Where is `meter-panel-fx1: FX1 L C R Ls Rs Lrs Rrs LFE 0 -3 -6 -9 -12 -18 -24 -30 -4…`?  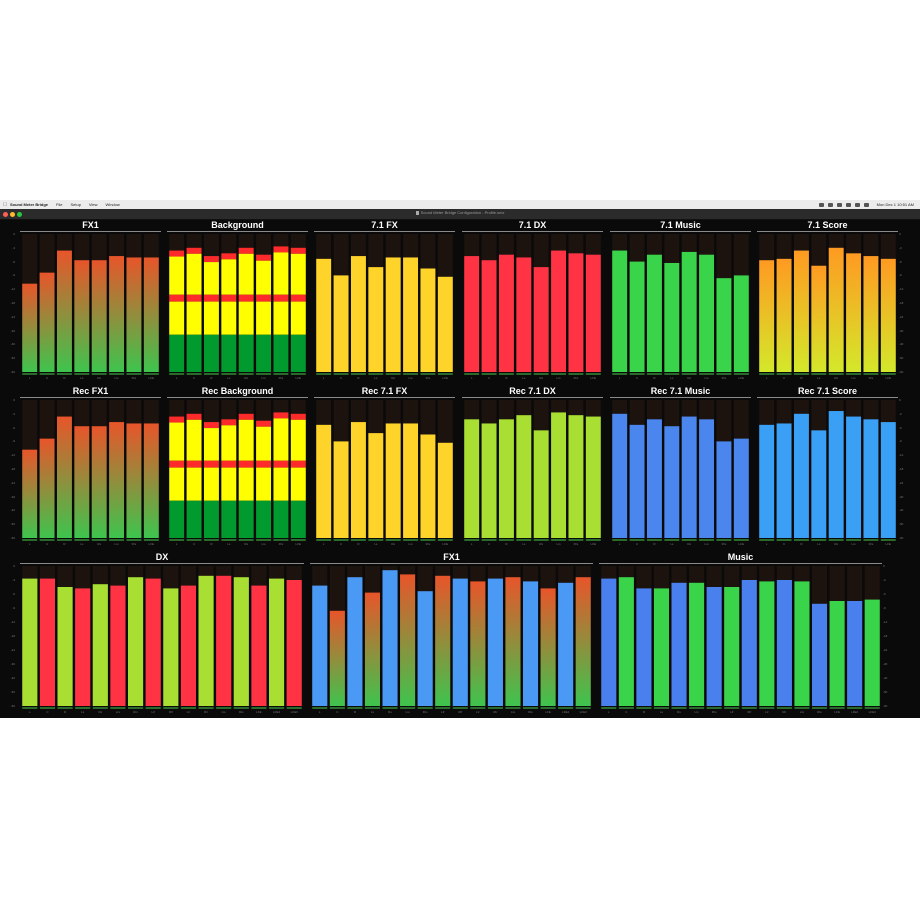
meter-panel-fx1: FX1 L C R Ls Rs Lrs Rrs LFE 0 -3 -6 -9 -12 -18 -24 -30 -4… is located at coordinates (87, 302).